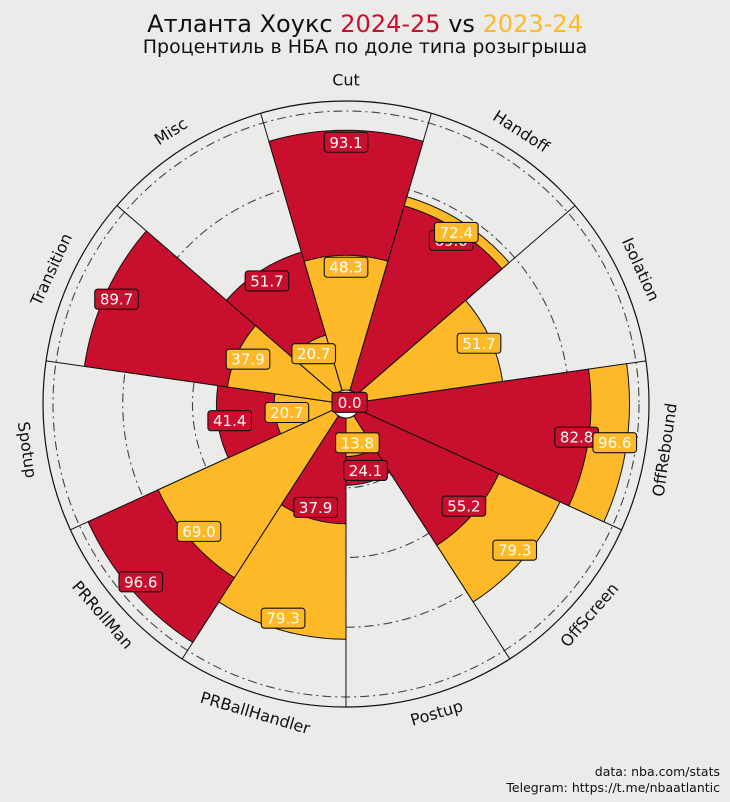  What do you see at coordinates (532, 24) in the screenshot?
I see `season-2023-24-label: 2023-24` at bounding box center [532, 24].